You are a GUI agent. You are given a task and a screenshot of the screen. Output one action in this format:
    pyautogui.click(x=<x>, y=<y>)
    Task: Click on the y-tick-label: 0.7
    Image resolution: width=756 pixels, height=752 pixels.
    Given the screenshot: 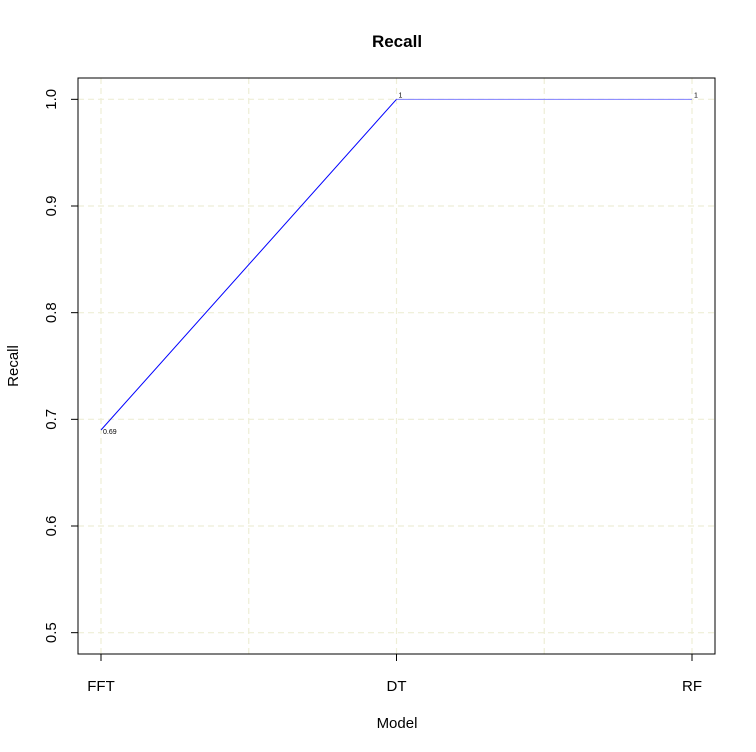 What is the action you would take?
    pyautogui.click(x=51, y=419)
    